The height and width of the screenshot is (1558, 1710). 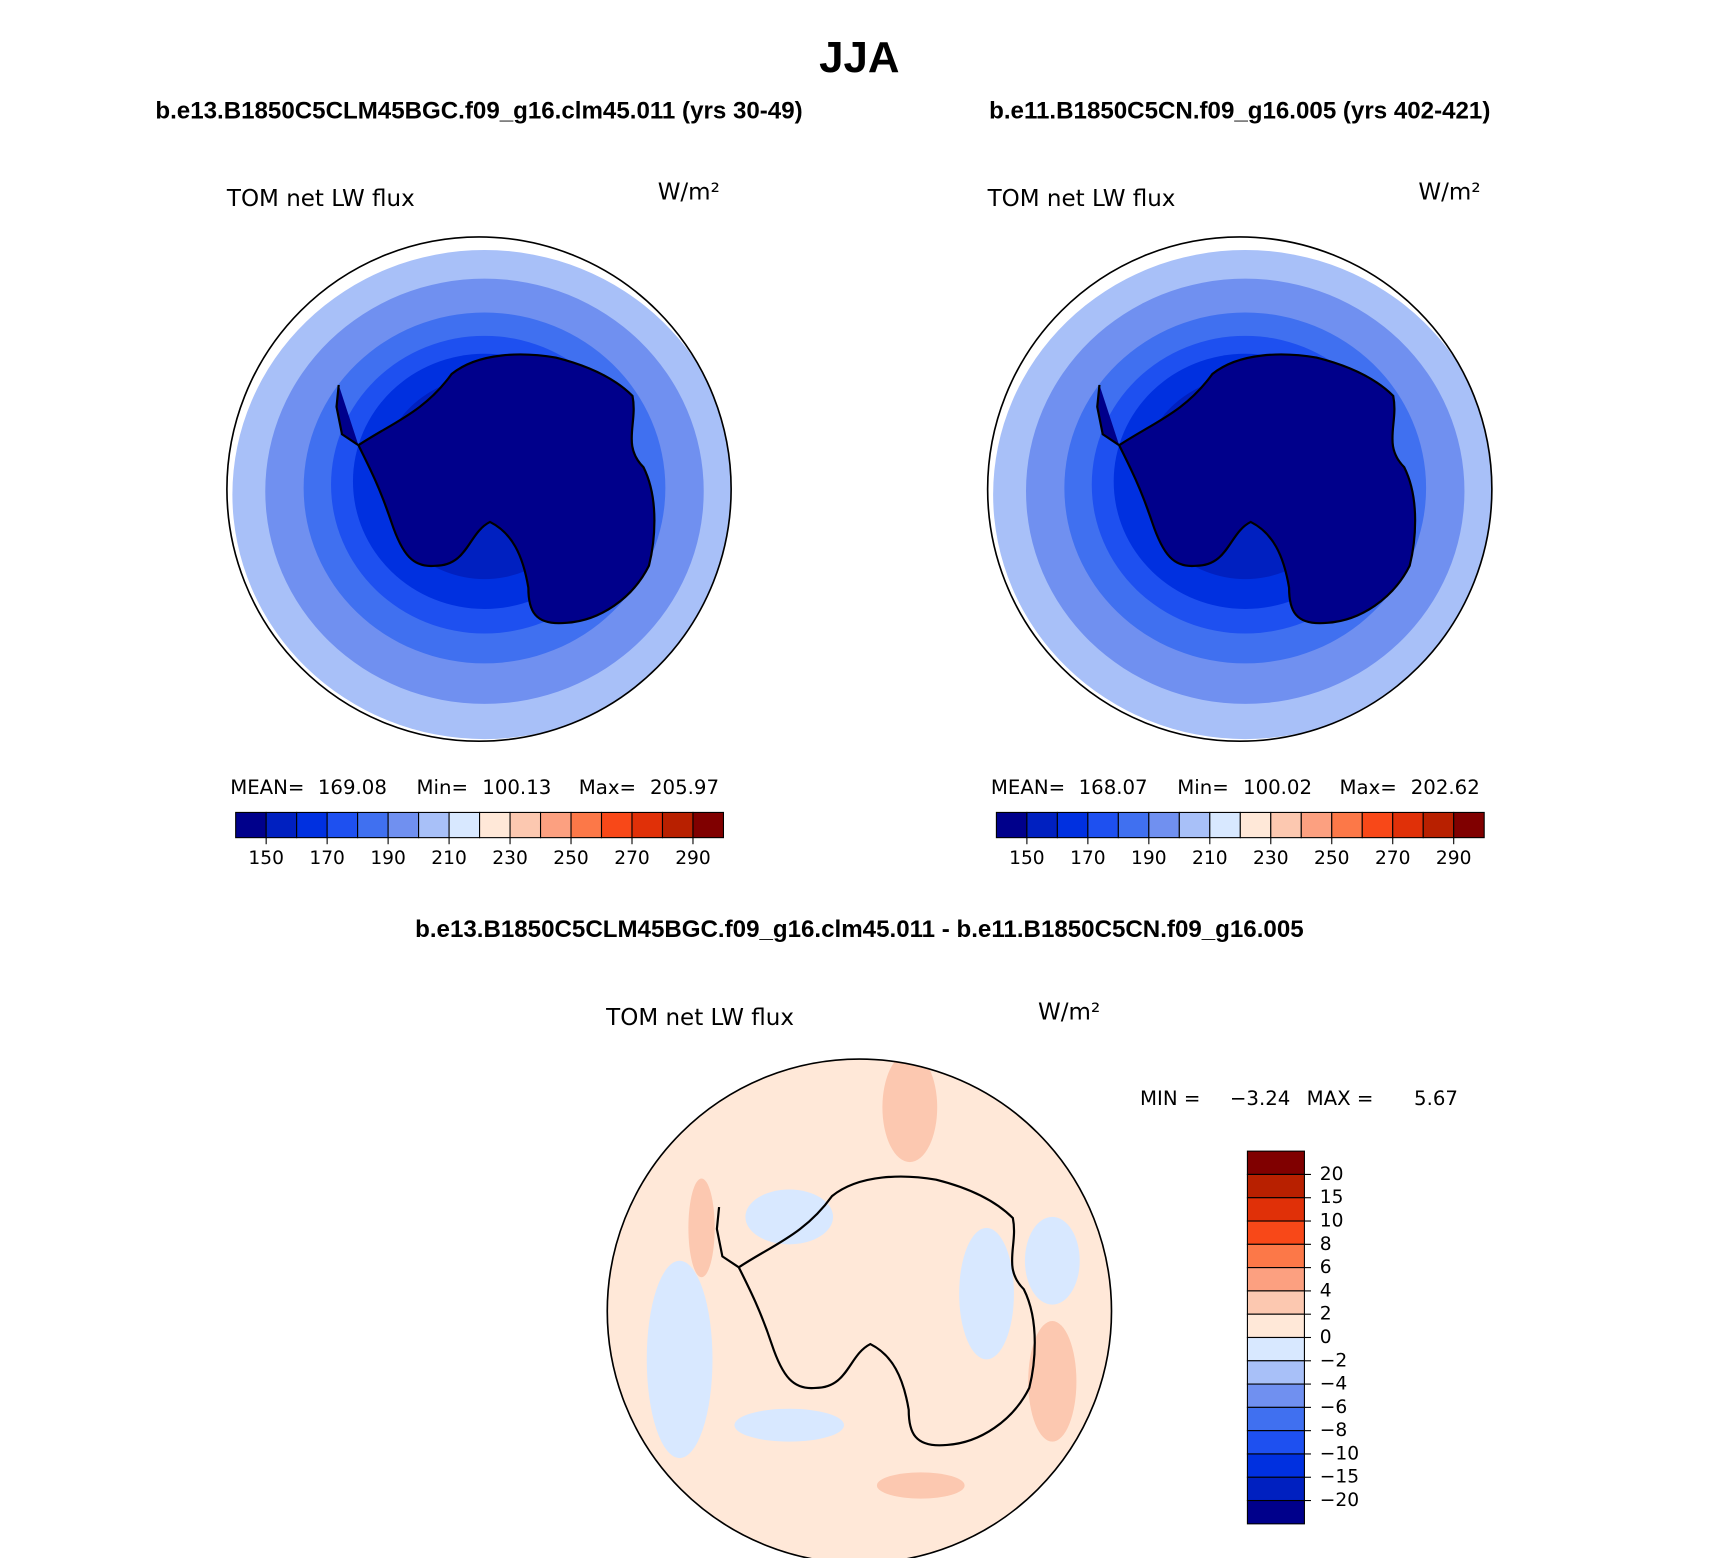 What do you see at coordinates (1339, 1500) in the screenshot?
I see `colorbar-label: −20` at bounding box center [1339, 1500].